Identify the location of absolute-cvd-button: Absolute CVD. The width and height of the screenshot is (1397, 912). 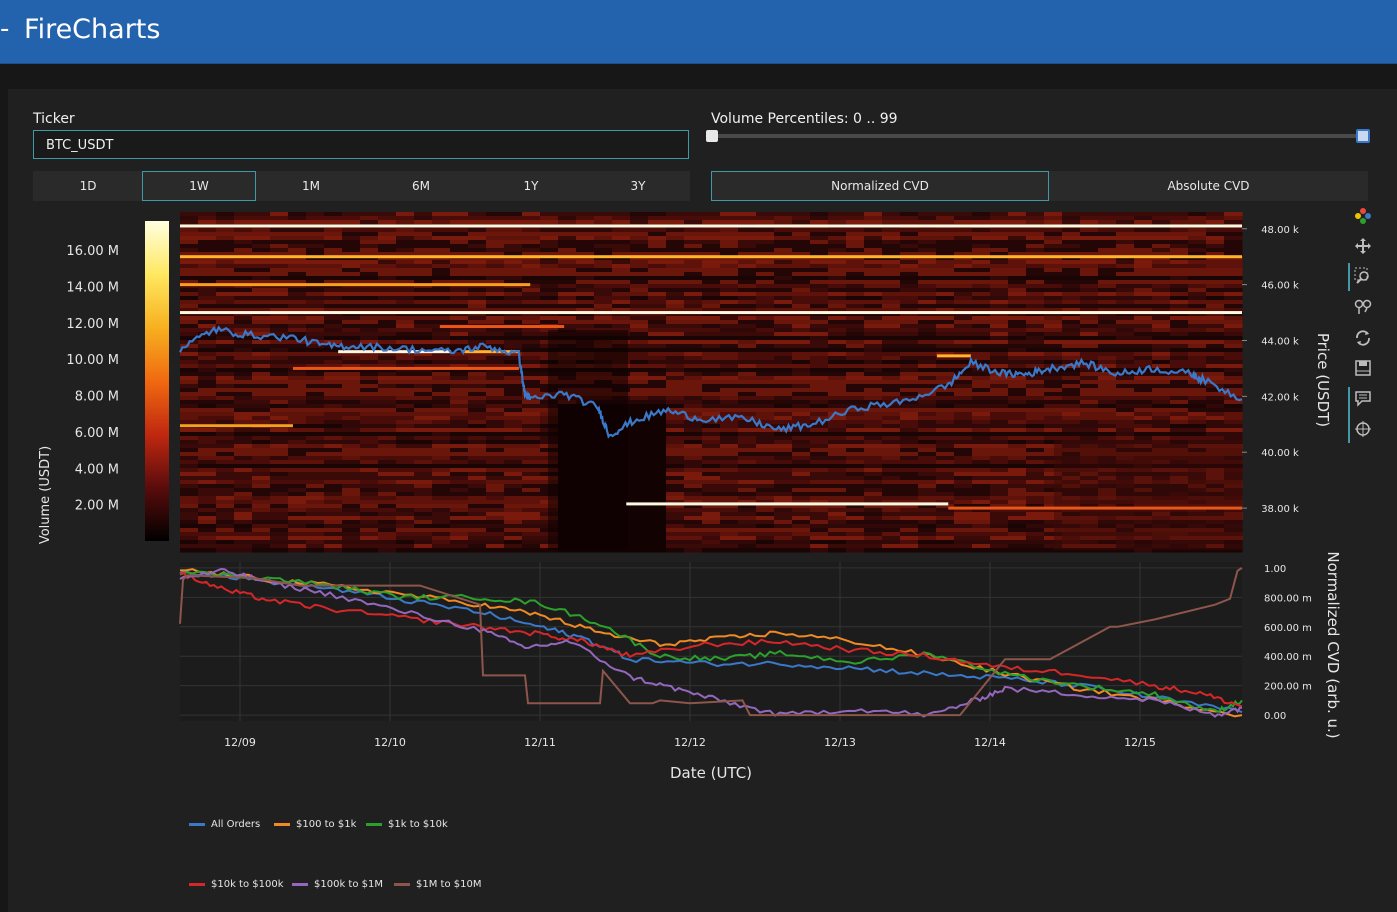
(1208, 186).